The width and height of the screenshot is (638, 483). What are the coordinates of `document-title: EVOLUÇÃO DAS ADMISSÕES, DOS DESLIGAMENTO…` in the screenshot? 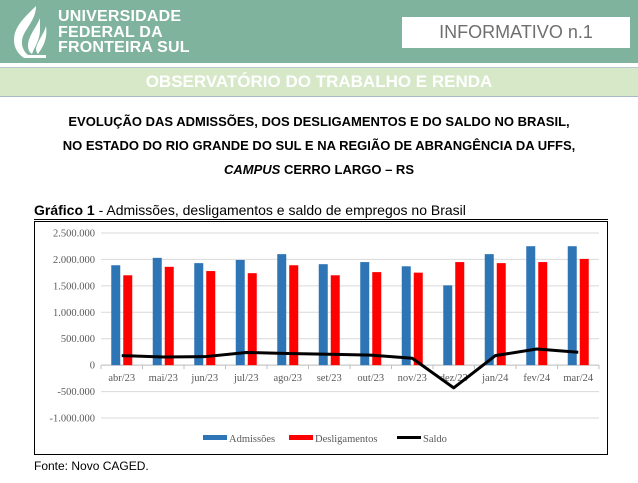 It's located at (319, 146).